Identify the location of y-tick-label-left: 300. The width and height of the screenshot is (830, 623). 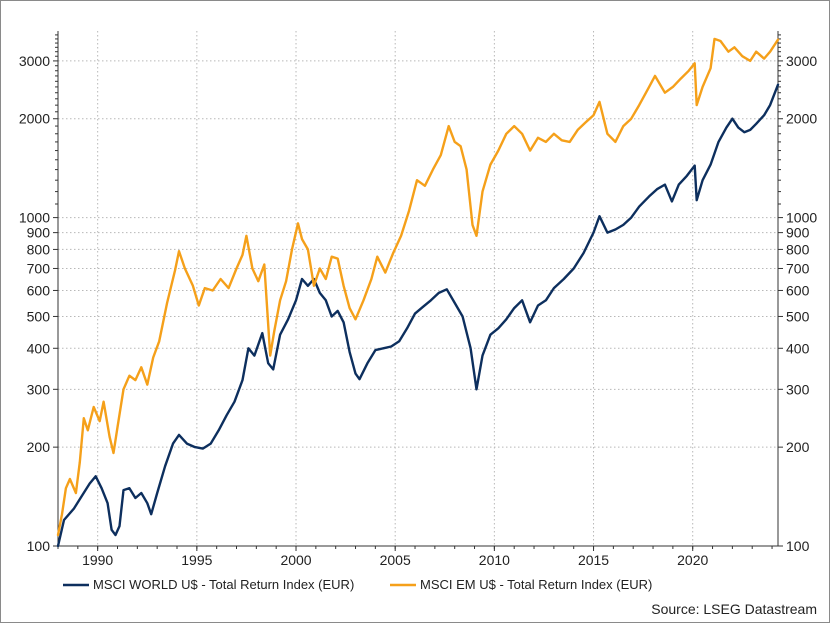
(39, 389).